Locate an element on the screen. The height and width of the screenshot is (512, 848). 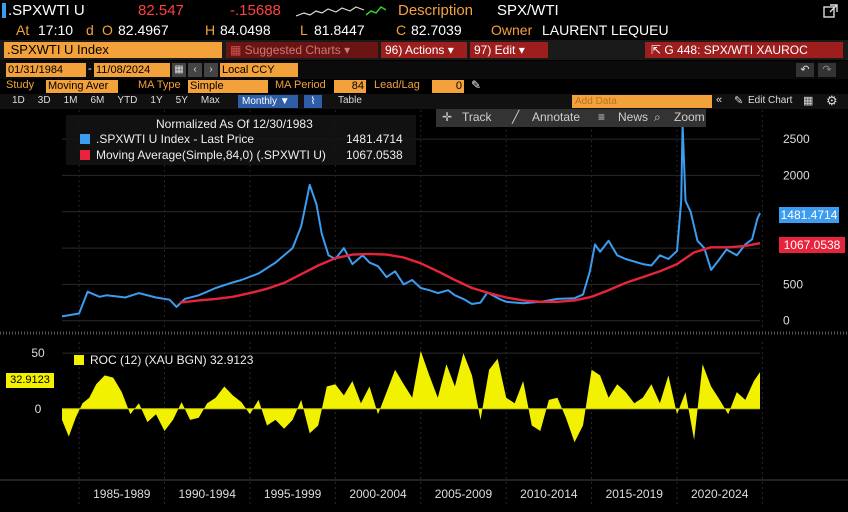
period-5y: 5Y is located at coordinates (181, 100).